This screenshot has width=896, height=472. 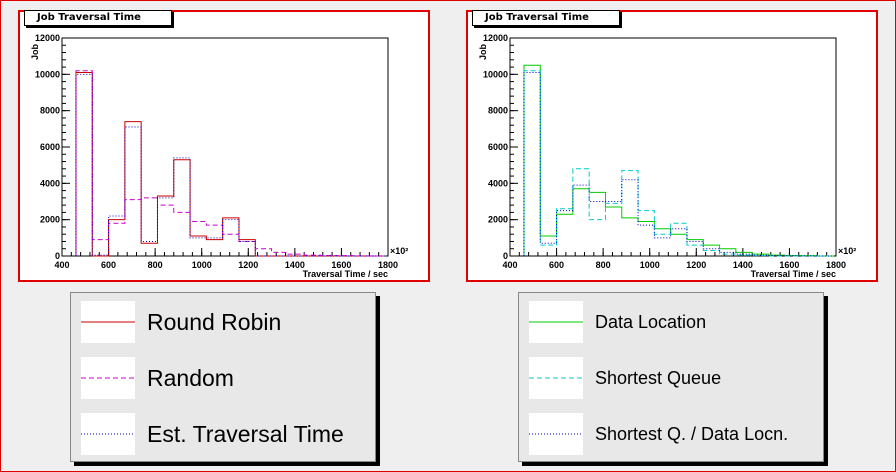 I want to click on legend-entry-shortest-q-data-locn: Shortest Q. / Data Locn., so click(x=673, y=434).